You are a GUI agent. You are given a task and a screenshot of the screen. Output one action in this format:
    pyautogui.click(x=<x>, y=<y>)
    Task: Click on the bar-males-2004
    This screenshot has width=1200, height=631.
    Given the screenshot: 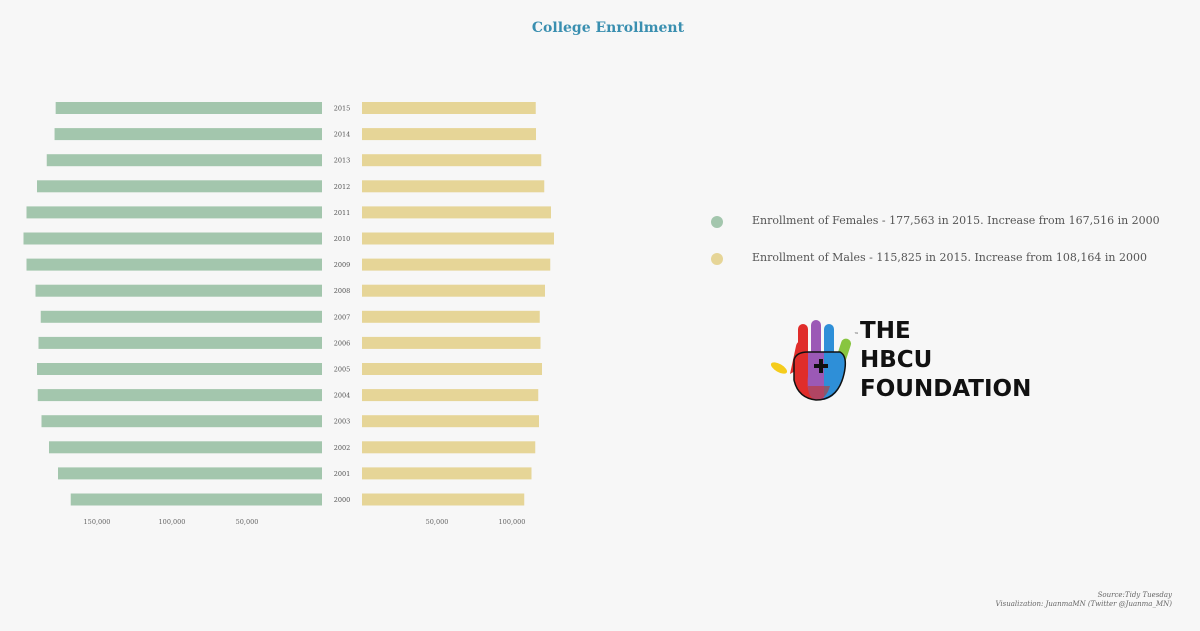 What is the action you would take?
    pyautogui.click(x=450, y=395)
    